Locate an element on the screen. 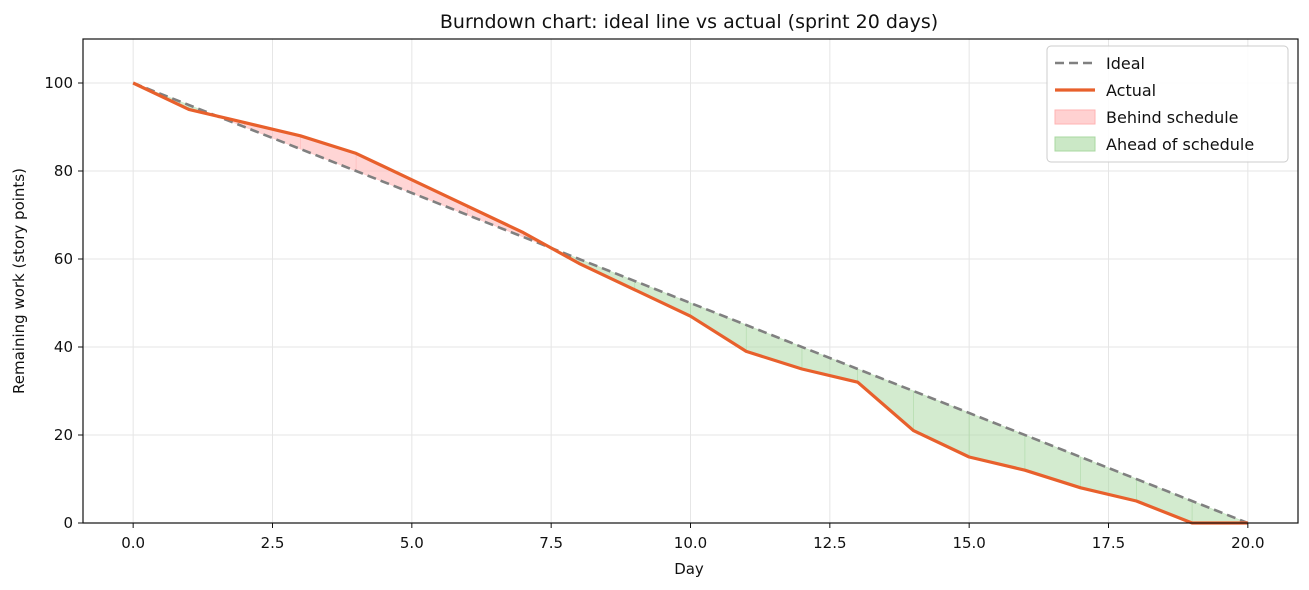 The image size is (1309, 590). legend-ahead-of-schedule: Ahead of schedule is located at coordinates (1154, 144).